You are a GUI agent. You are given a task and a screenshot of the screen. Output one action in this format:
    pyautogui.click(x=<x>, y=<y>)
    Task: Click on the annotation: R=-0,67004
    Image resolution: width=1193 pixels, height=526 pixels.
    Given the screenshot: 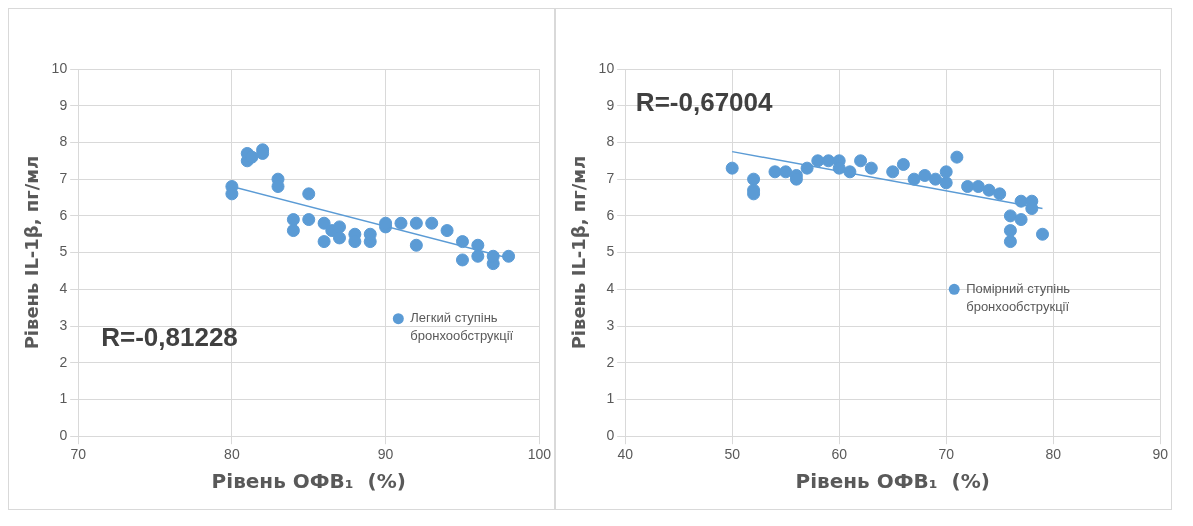 What is the action you would take?
    pyautogui.click(x=704, y=102)
    